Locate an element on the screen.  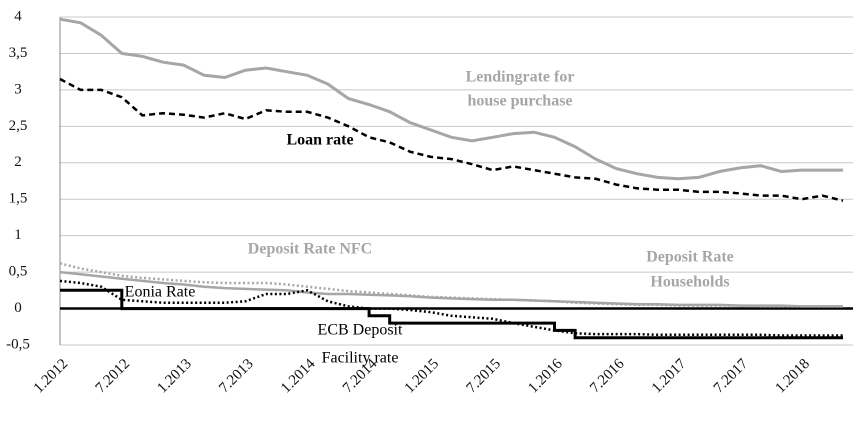
x-tick-label: 1.2012 is located at coordinates (51, 376).